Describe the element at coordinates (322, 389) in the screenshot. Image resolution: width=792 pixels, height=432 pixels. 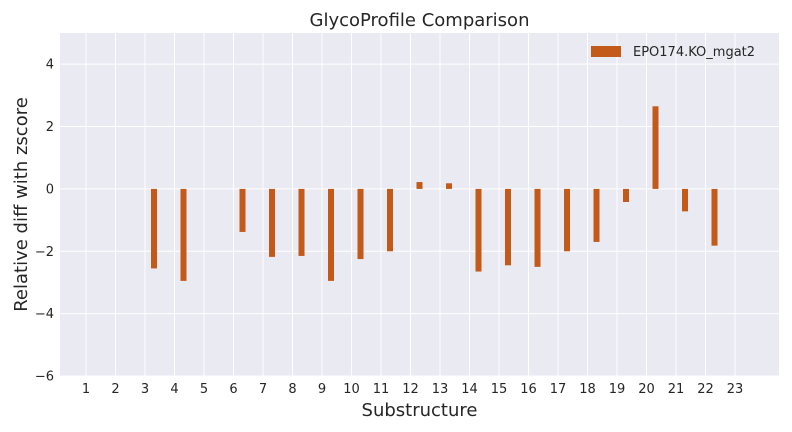
I see `x-tick-label: 9` at that location.